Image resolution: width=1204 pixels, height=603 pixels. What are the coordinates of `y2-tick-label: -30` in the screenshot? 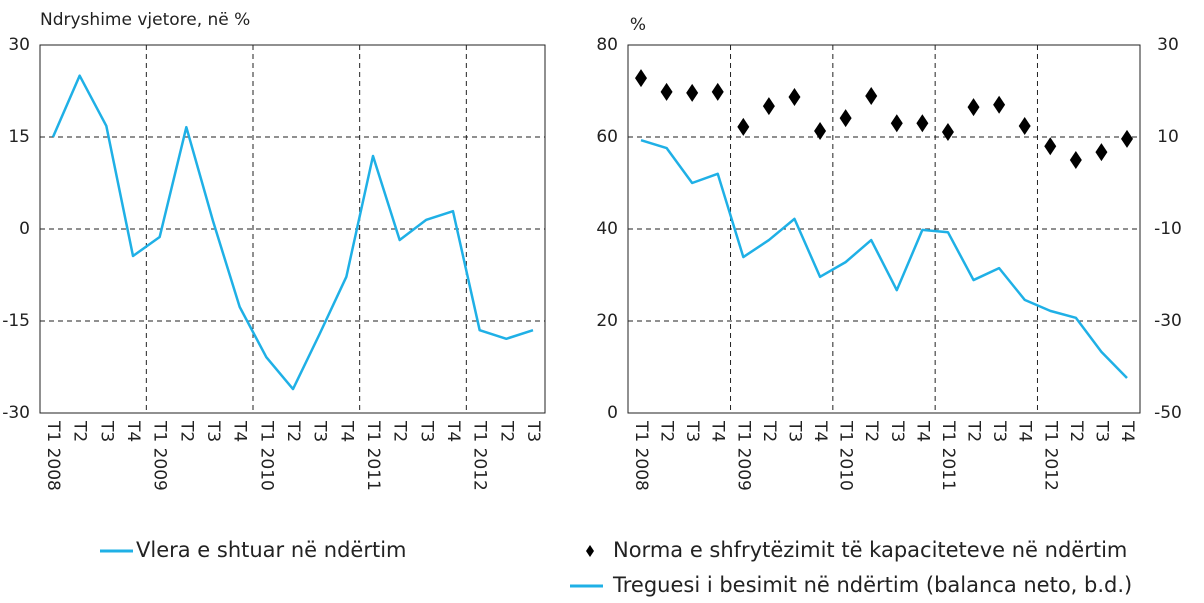 It's located at (1168, 321).